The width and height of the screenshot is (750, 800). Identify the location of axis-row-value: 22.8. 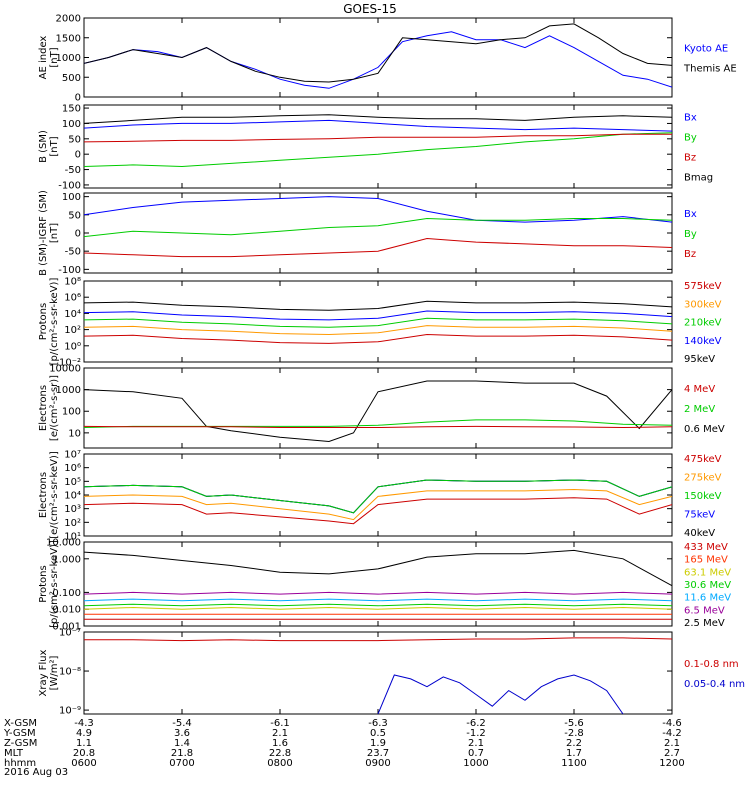
(280, 753).